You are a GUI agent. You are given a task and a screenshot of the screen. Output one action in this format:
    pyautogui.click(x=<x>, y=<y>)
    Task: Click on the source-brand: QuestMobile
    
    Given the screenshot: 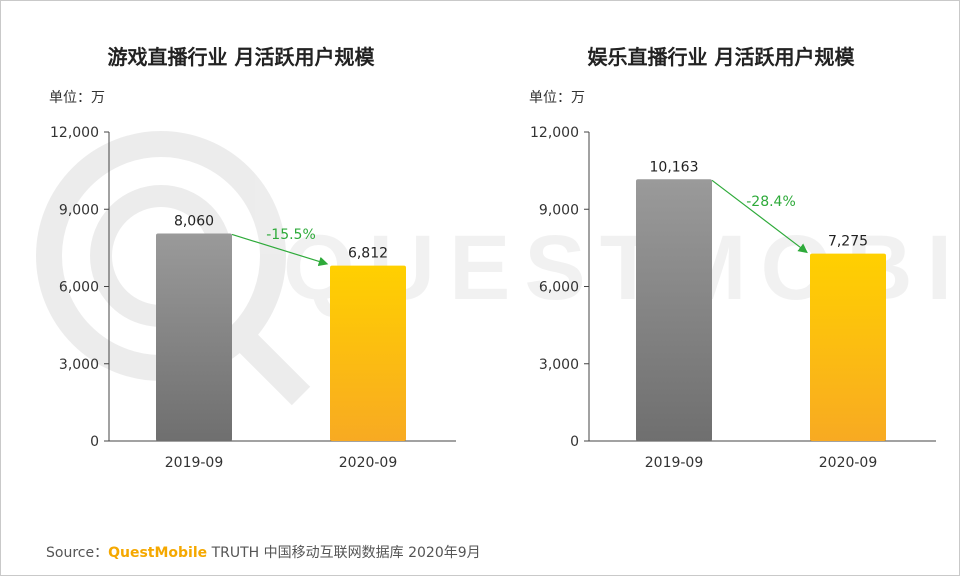 What is the action you would take?
    pyautogui.click(x=158, y=553)
    